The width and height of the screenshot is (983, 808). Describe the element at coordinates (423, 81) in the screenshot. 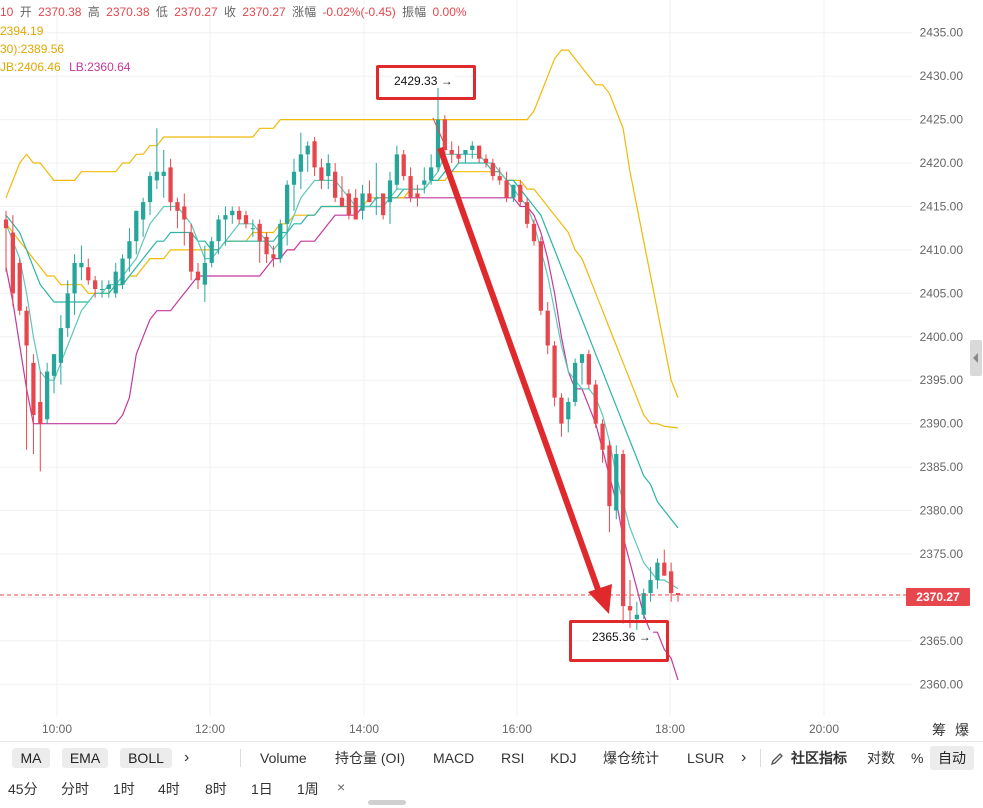

I see `high-annotation-label: 2429.33 →` at that location.